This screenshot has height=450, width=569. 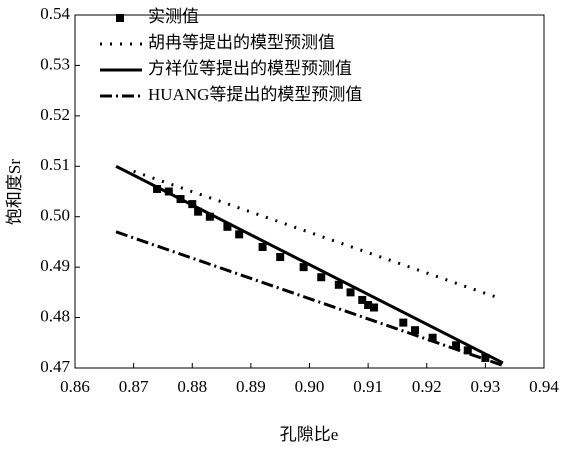 What do you see at coordinates (55, 63) in the screenshot?
I see `y-tick-label: 0.53` at bounding box center [55, 63].